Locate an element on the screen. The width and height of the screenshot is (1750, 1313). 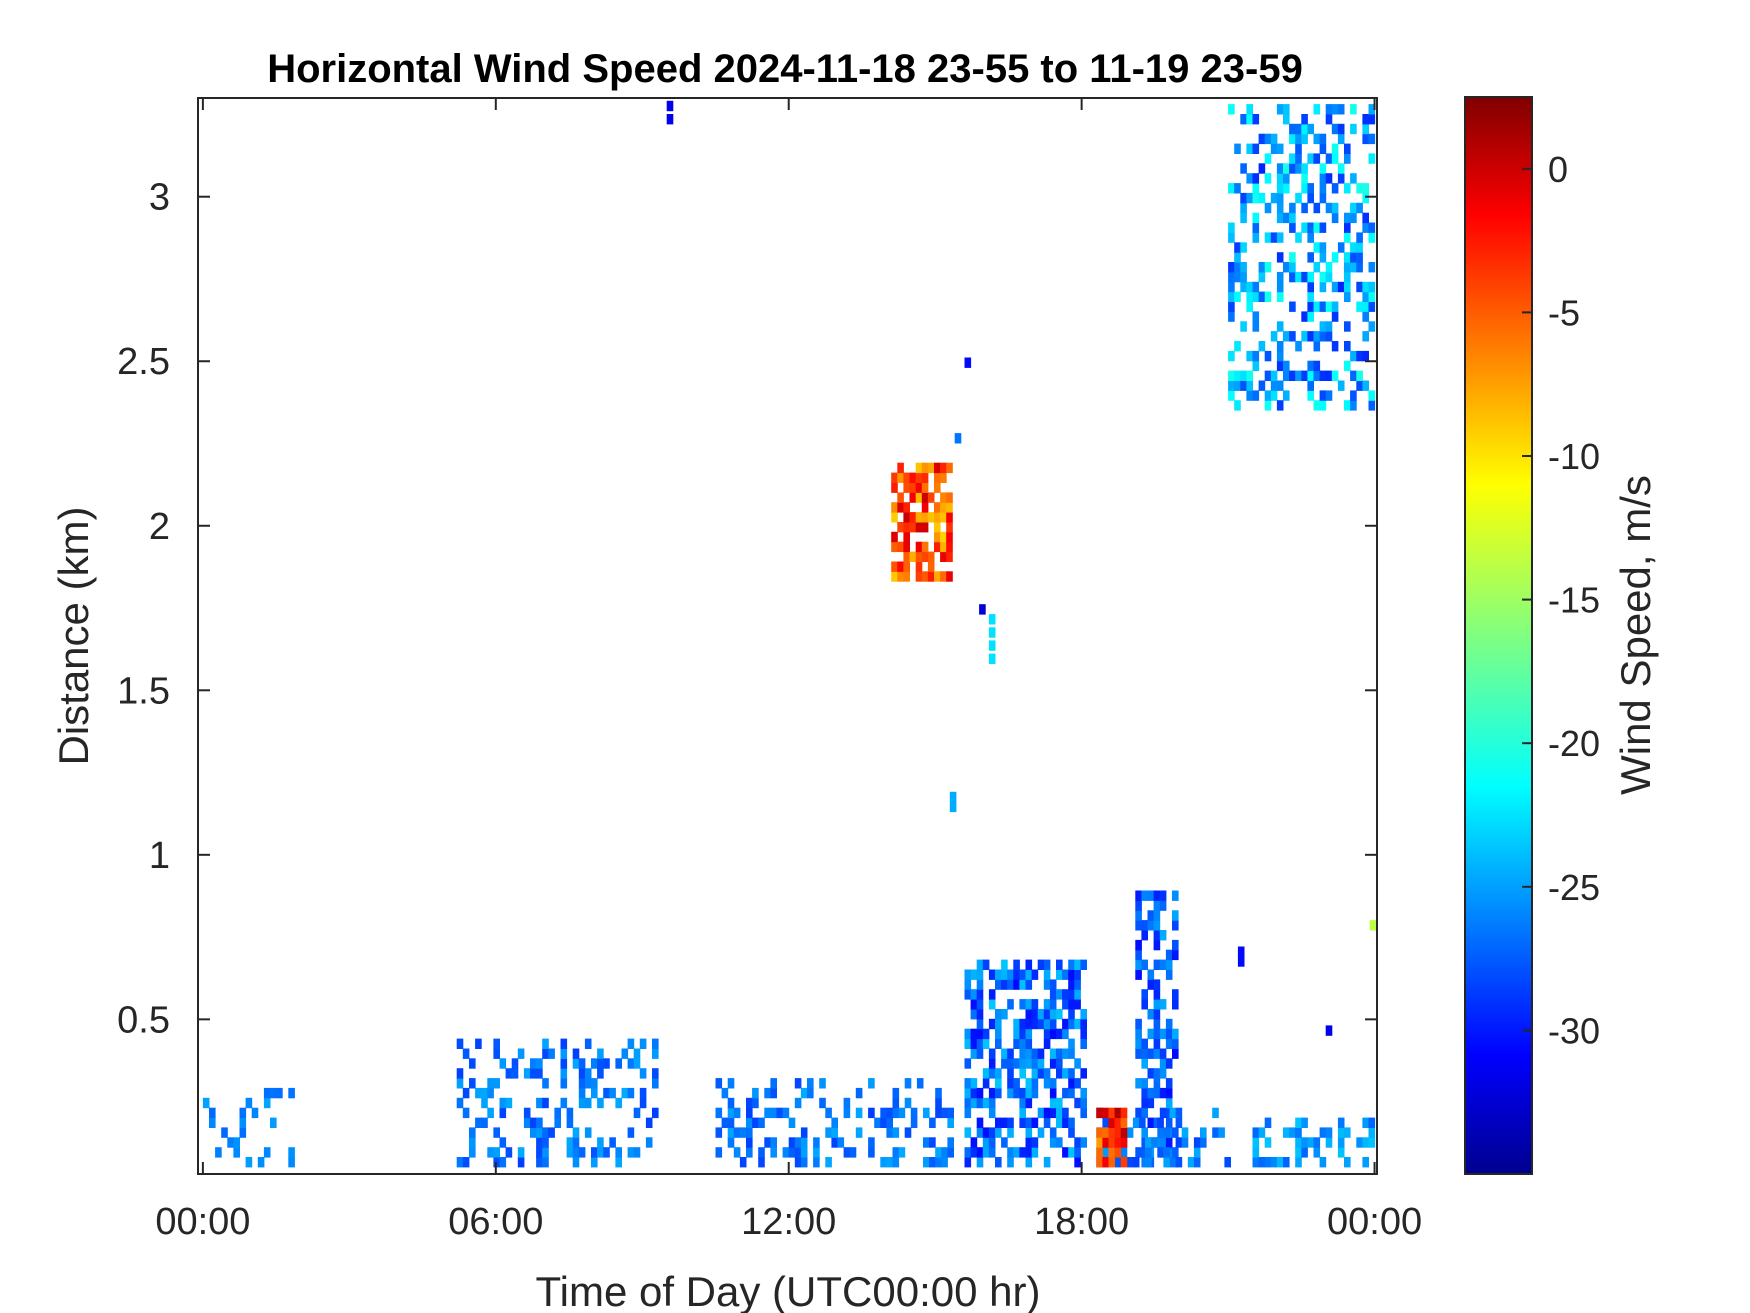
y-axis-label: Distance (km) is located at coordinates (73, 635).